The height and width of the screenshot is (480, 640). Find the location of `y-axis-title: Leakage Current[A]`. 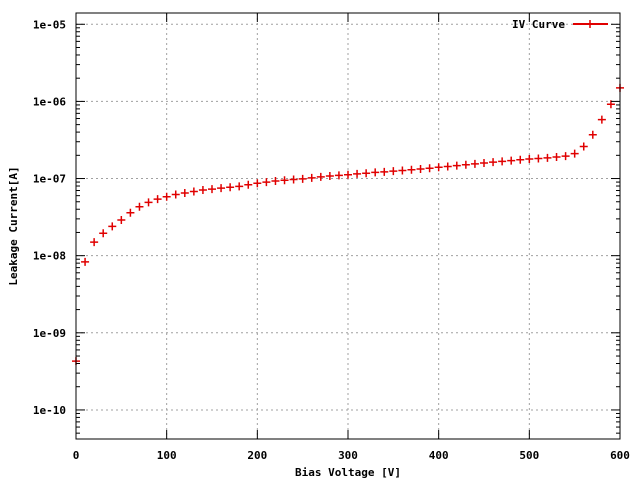

y-axis-title: Leakage Current[A] is located at coordinates (13, 225).